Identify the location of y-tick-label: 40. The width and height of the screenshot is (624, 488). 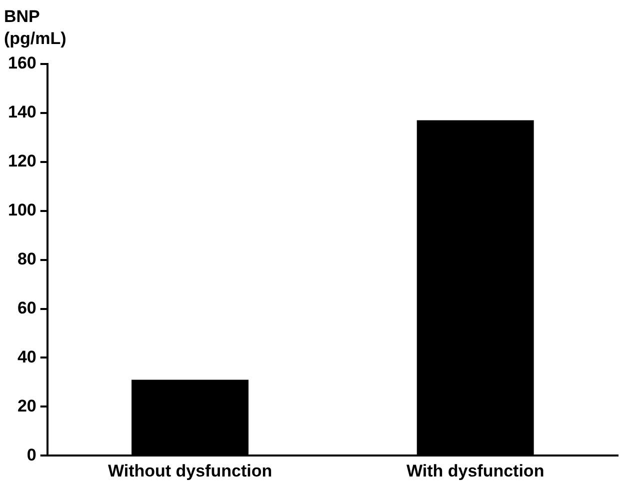
(26, 356).